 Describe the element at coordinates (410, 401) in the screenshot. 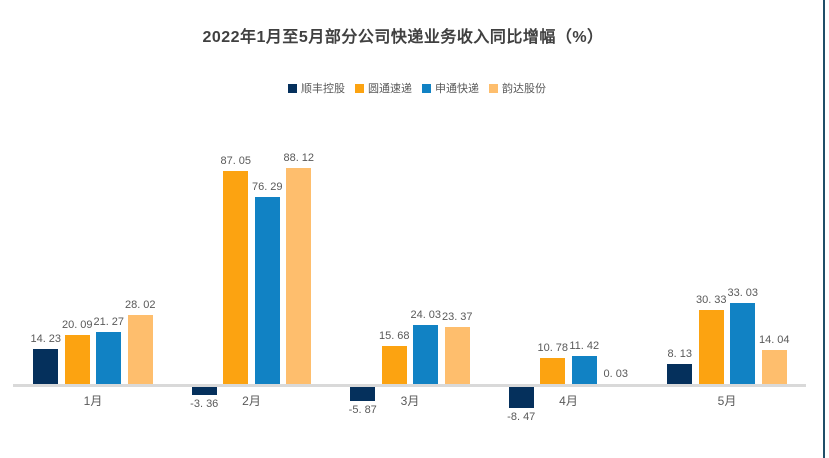

I see `x-axis-label: 3月` at that location.